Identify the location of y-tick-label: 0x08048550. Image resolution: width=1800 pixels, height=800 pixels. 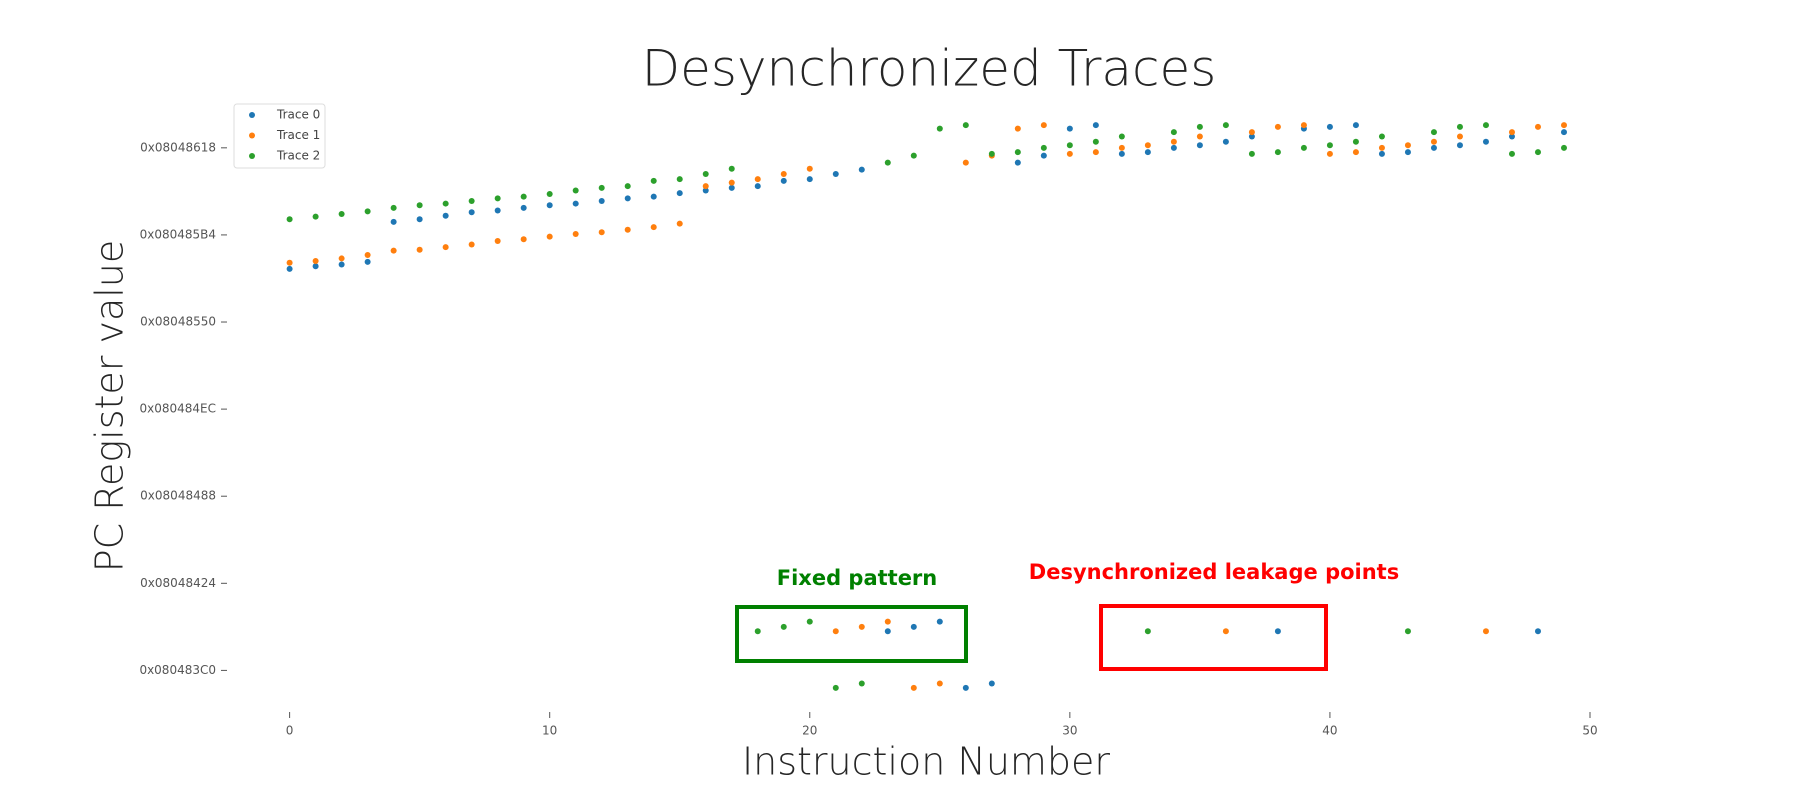
(178, 322).